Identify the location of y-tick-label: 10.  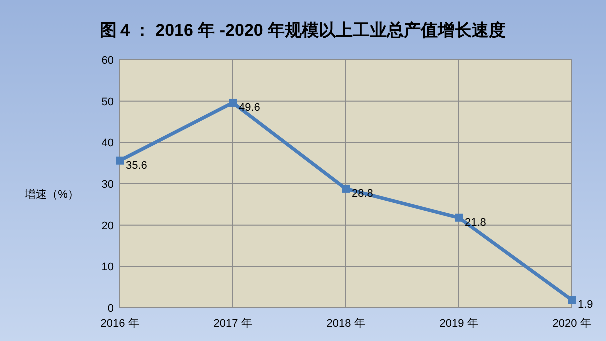
(108, 268).